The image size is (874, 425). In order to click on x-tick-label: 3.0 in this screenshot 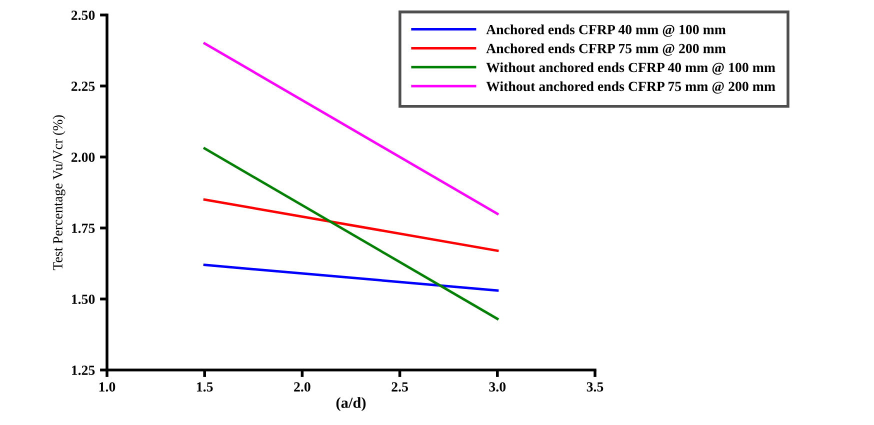, I will do `click(497, 387)`.